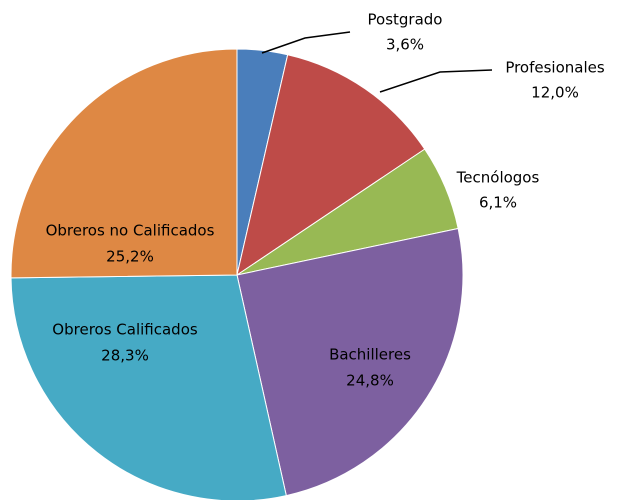  What do you see at coordinates (555, 68) in the screenshot?
I see `slice-label: Profesionales` at bounding box center [555, 68].